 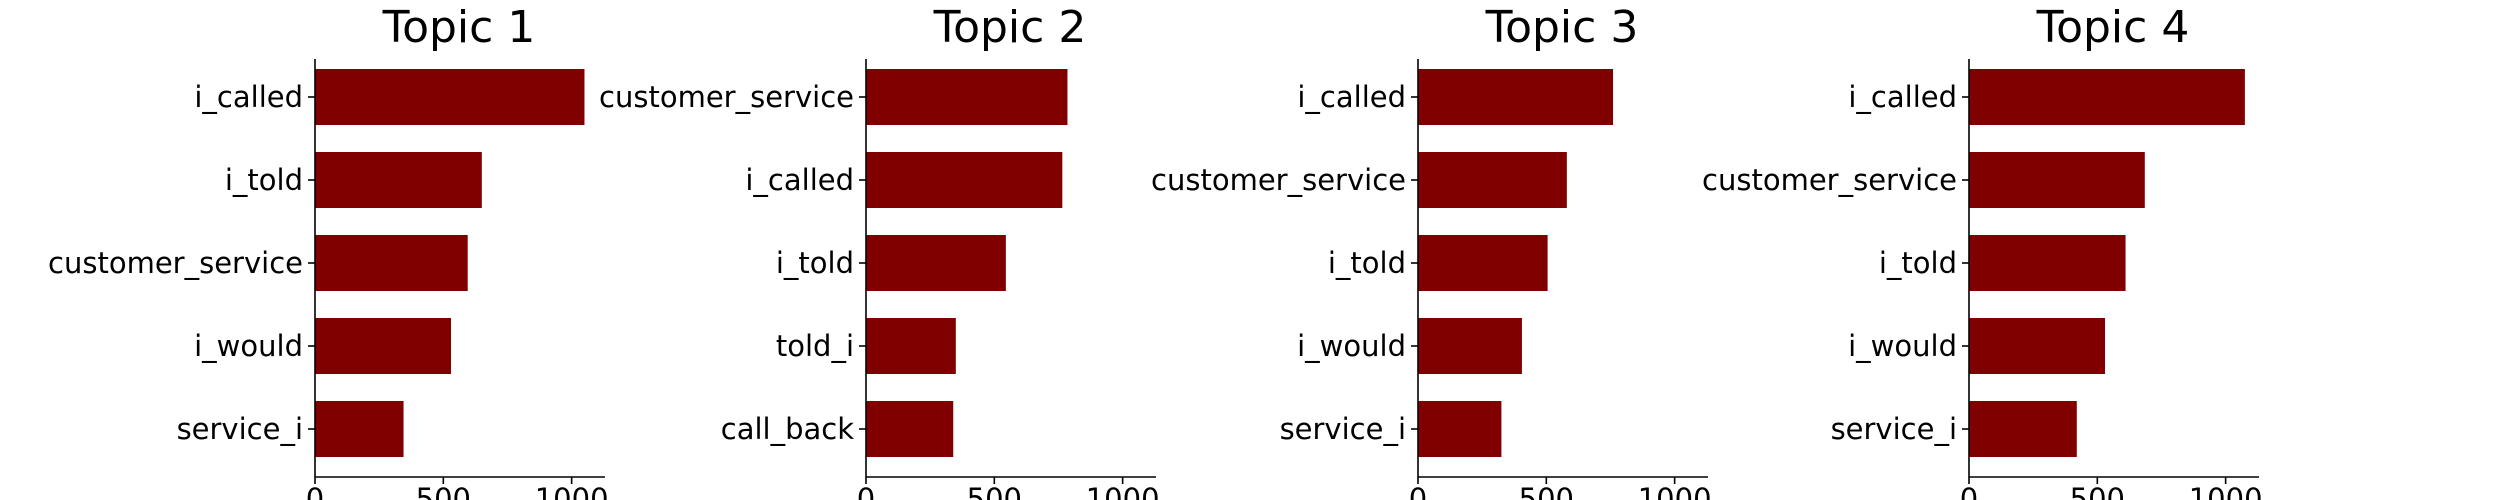 I want to click on category-label: call_back, so click(x=787, y=429).